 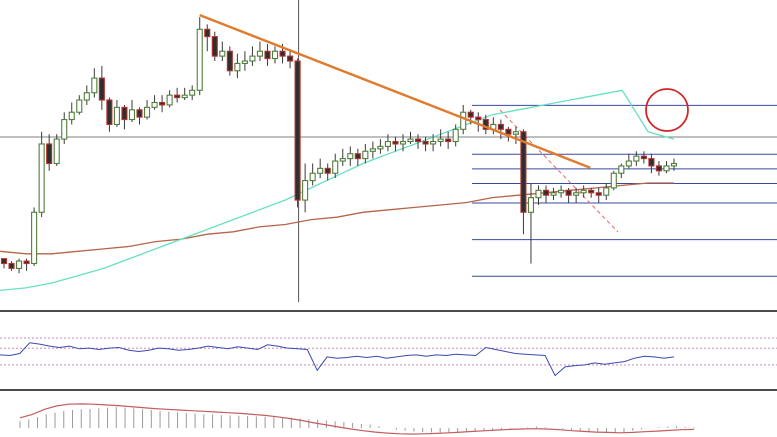 I want to click on rsi-panel, so click(x=388, y=357).